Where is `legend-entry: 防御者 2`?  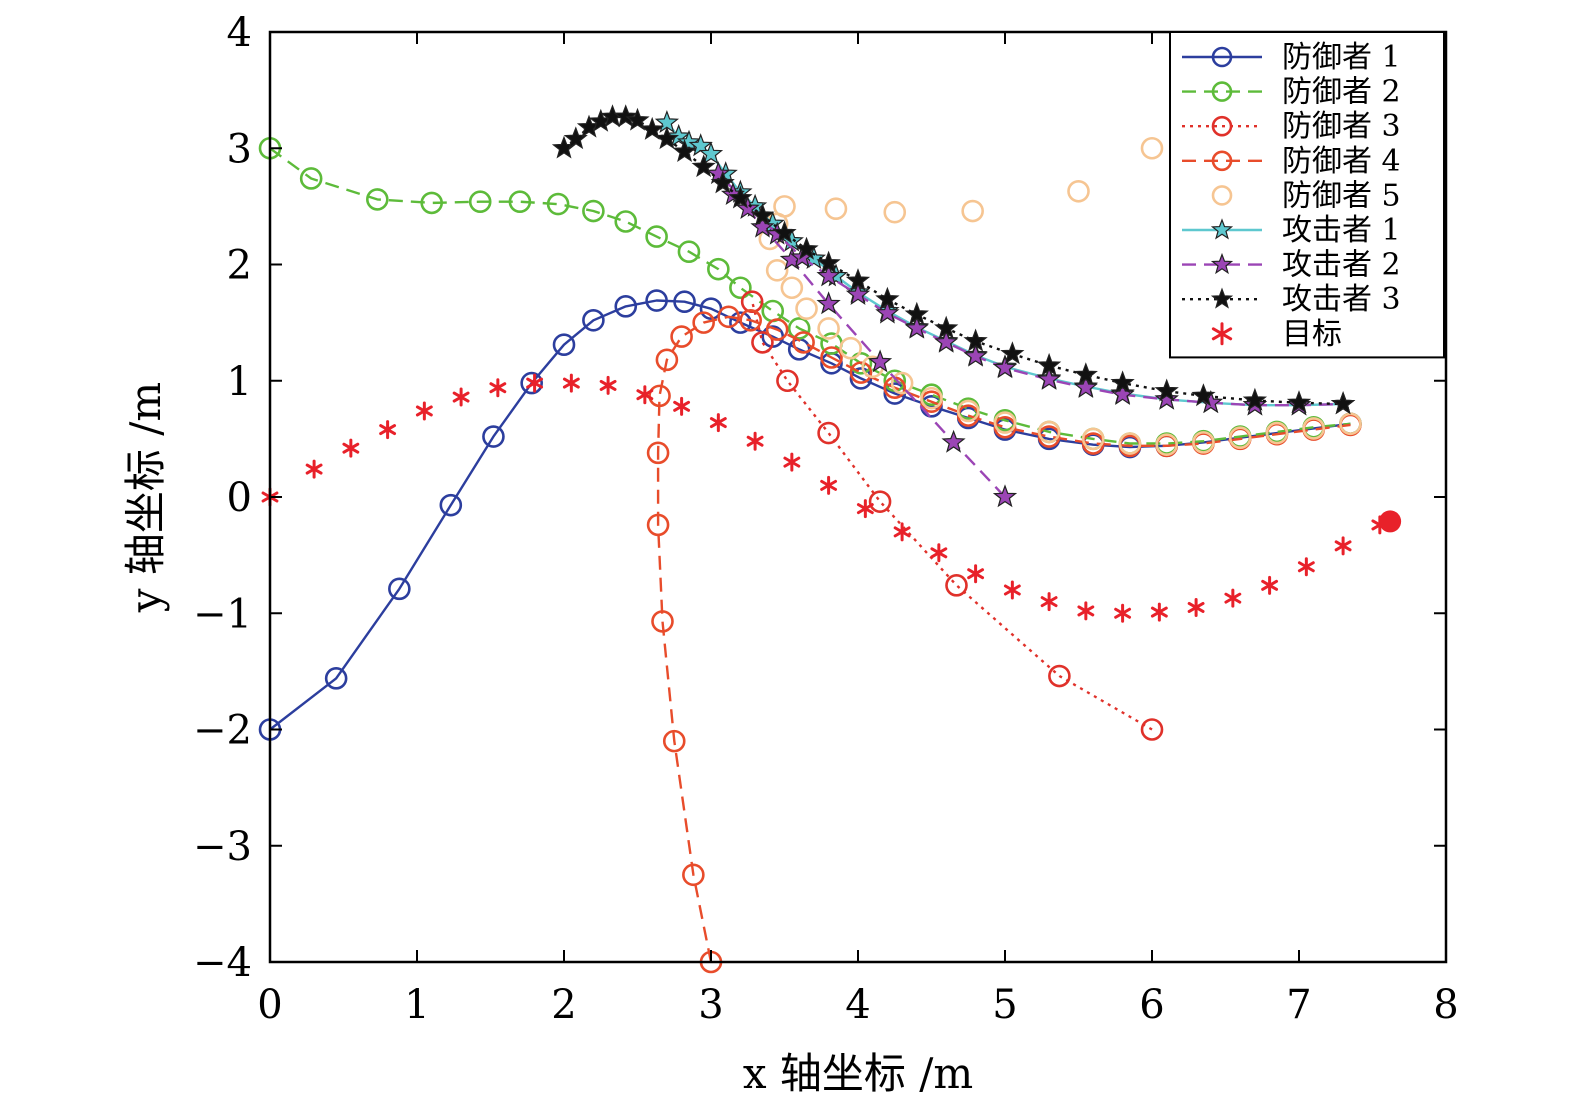
legend-entry: 防御者 2 is located at coordinates (1291, 92).